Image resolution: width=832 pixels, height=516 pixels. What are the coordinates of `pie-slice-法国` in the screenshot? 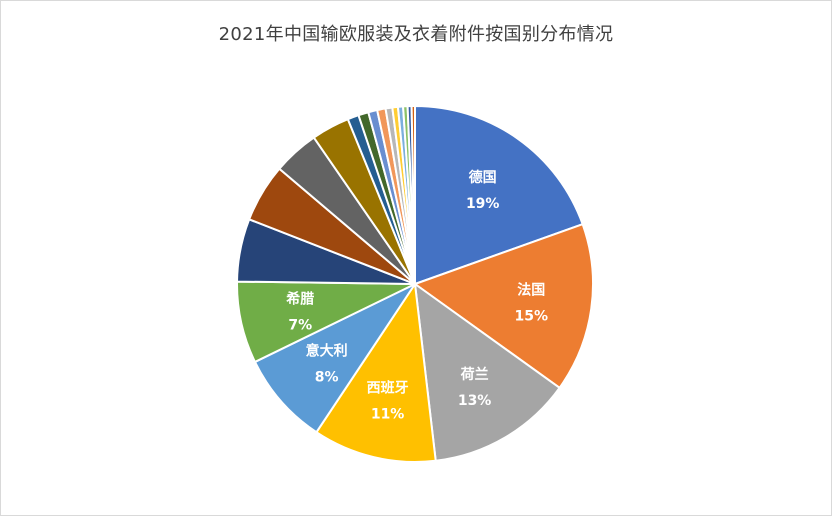 It's located at (504, 306).